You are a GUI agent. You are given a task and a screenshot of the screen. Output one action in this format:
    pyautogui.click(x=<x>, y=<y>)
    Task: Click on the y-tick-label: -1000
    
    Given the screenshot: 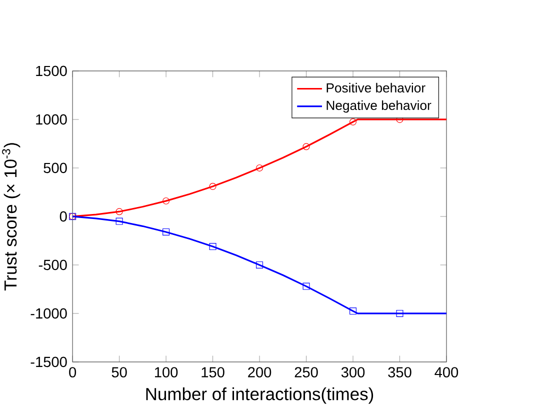 What is the action you would take?
    pyautogui.click(x=48, y=313)
    